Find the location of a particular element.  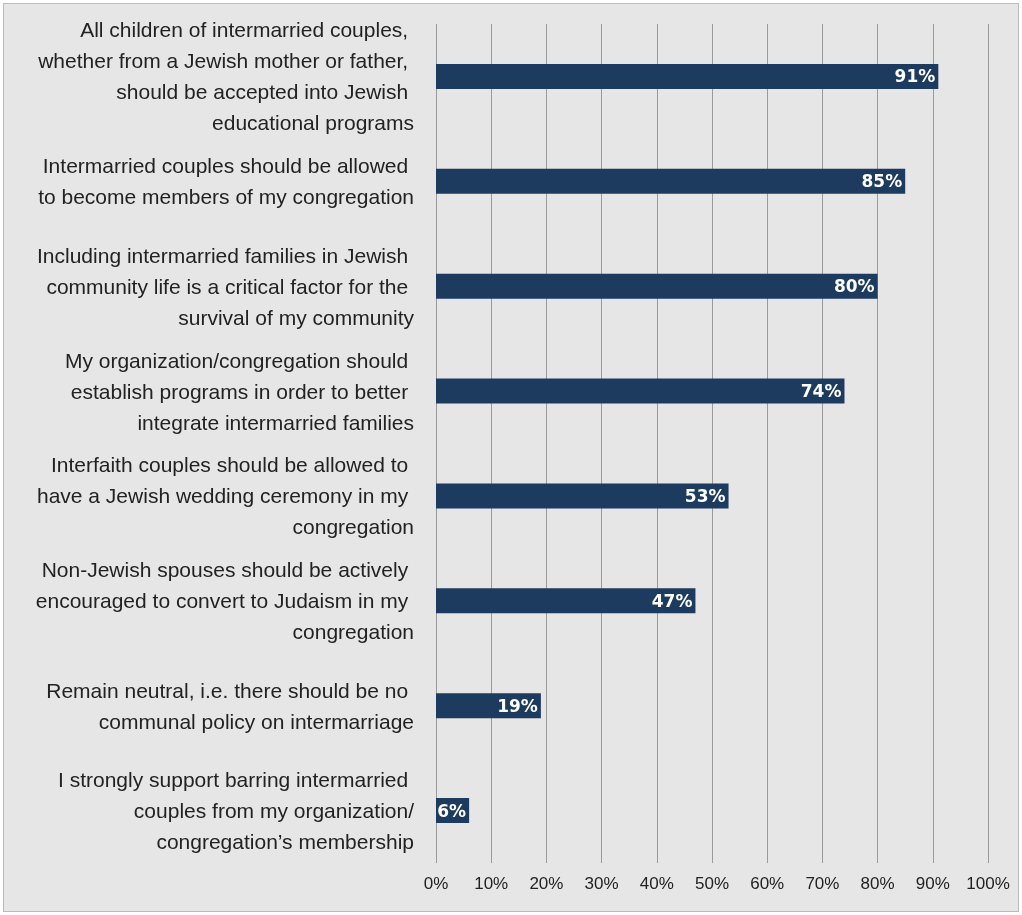

x-tick-label: 20% is located at coordinates (546, 883).